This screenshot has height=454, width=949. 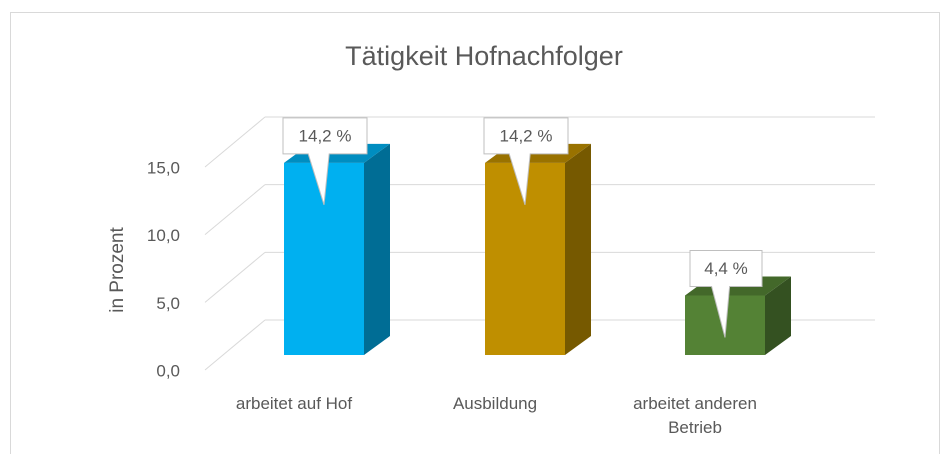 What do you see at coordinates (163, 167) in the screenshot?
I see `y-tick-label: 15,0` at bounding box center [163, 167].